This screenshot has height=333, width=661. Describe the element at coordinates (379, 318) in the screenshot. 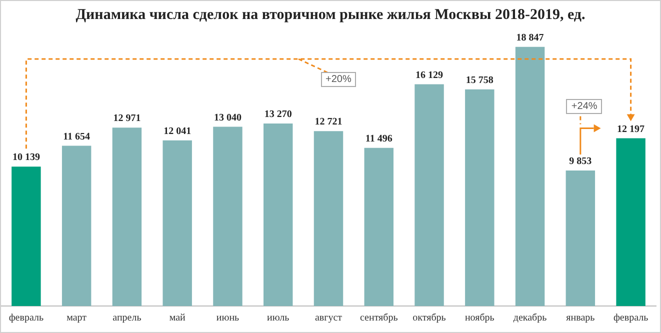

I see `x-tick-label: сентябрь` at that location.